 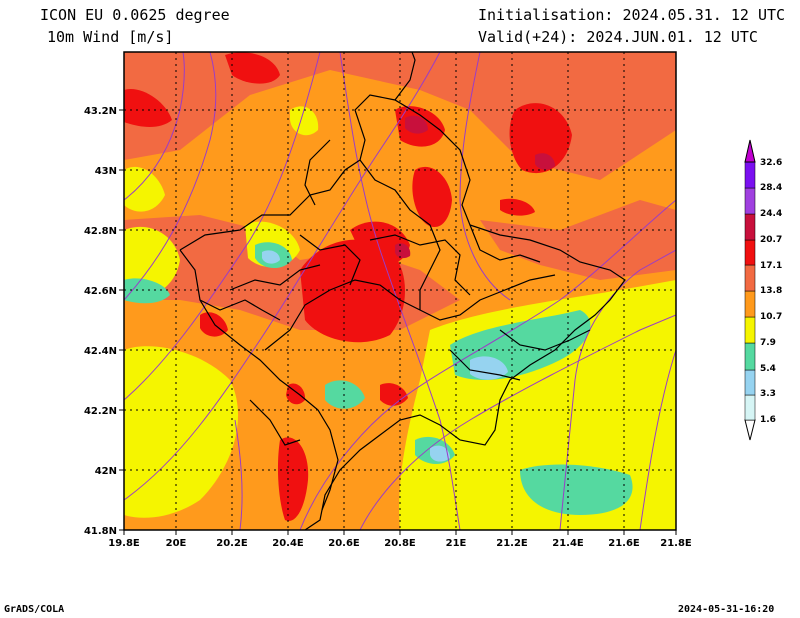 I want to click on colorbar-label: 7.9, so click(x=768, y=343).